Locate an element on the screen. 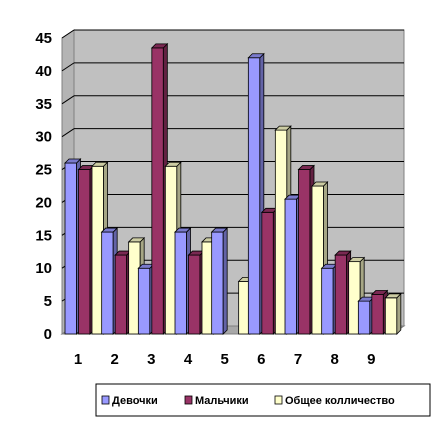  y-tick-label: 45 is located at coordinates (43, 38).